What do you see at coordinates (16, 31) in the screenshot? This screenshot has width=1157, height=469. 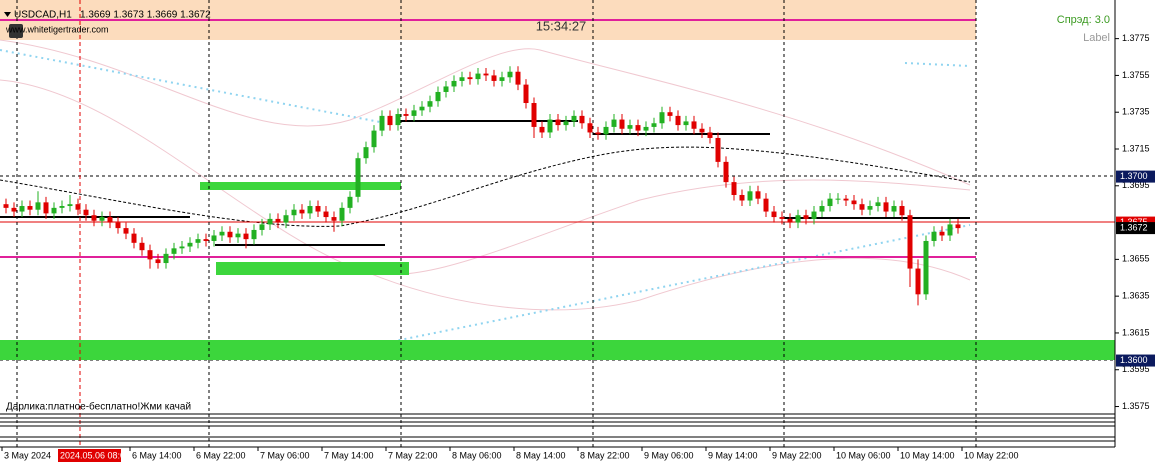 I see `logo` at bounding box center [16, 31].